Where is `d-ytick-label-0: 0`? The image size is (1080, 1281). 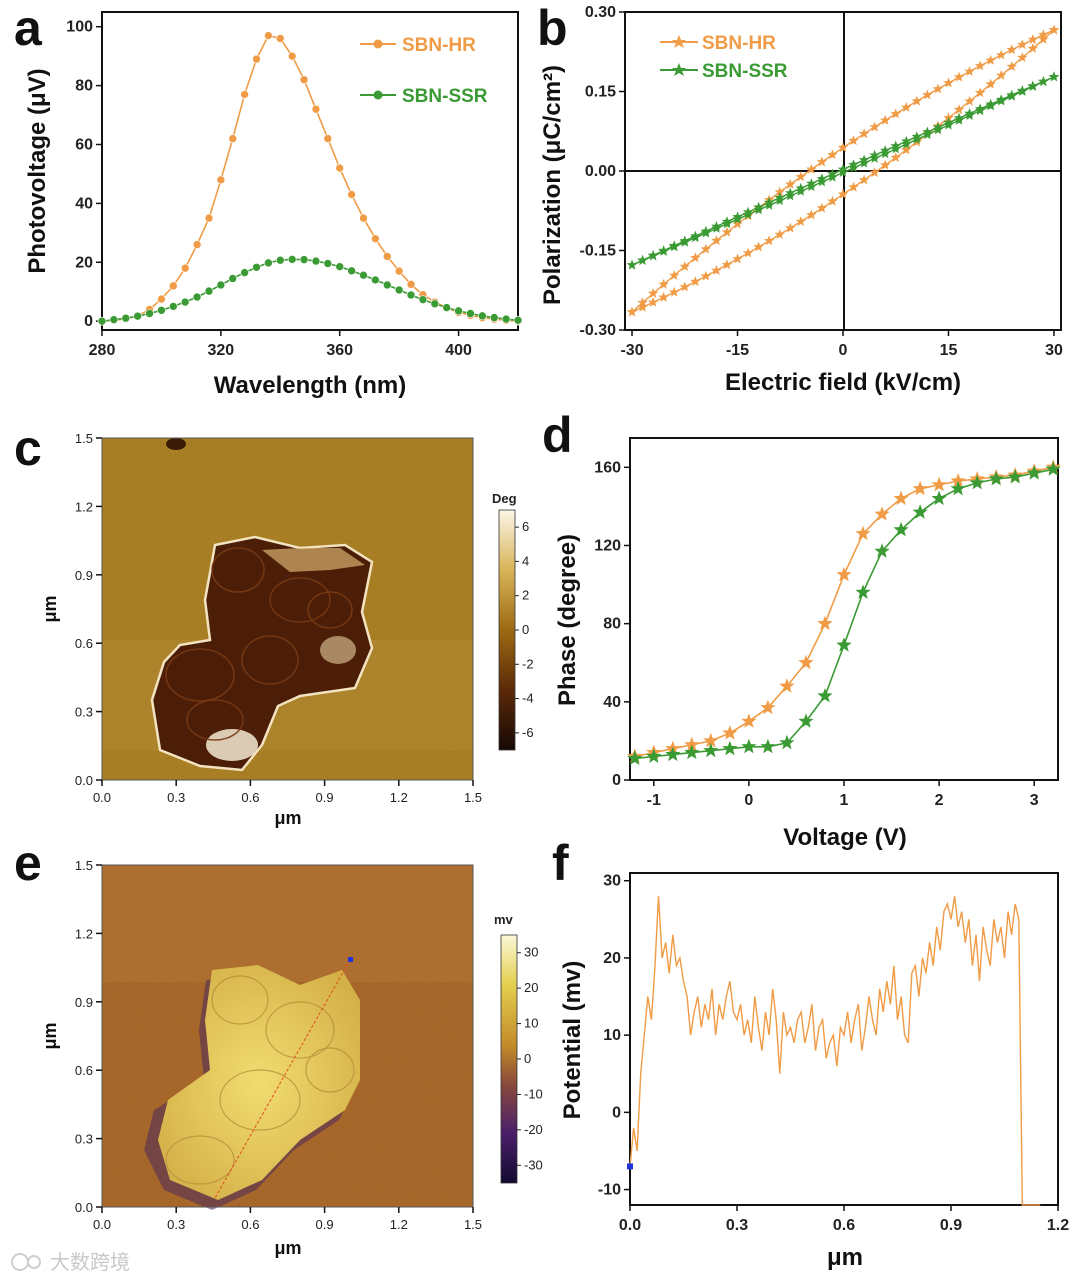 d-ytick-label-0: 0 is located at coordinates (616, 780).